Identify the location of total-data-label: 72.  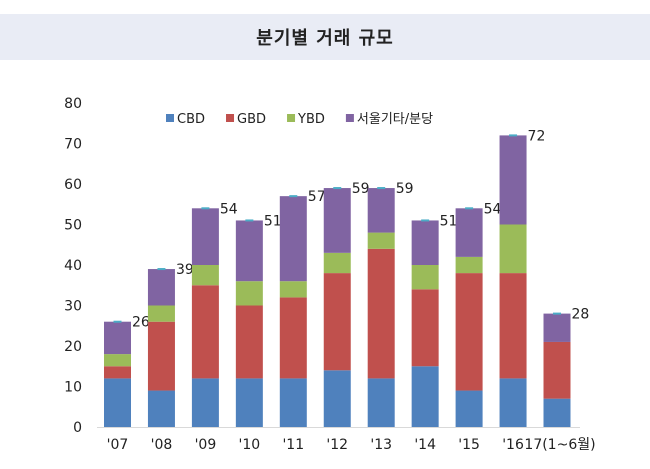
(537, 136).